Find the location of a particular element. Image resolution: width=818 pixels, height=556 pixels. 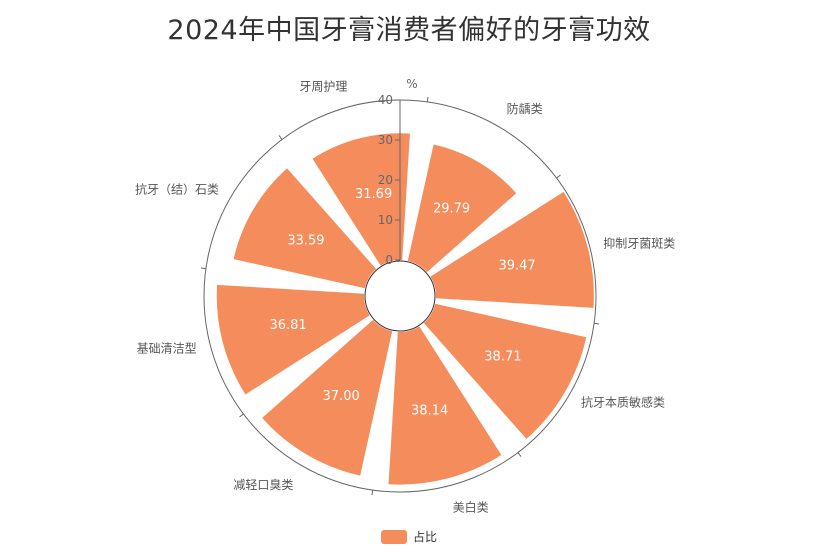

data-label: 37.00 is located at coordinates (341, 396).